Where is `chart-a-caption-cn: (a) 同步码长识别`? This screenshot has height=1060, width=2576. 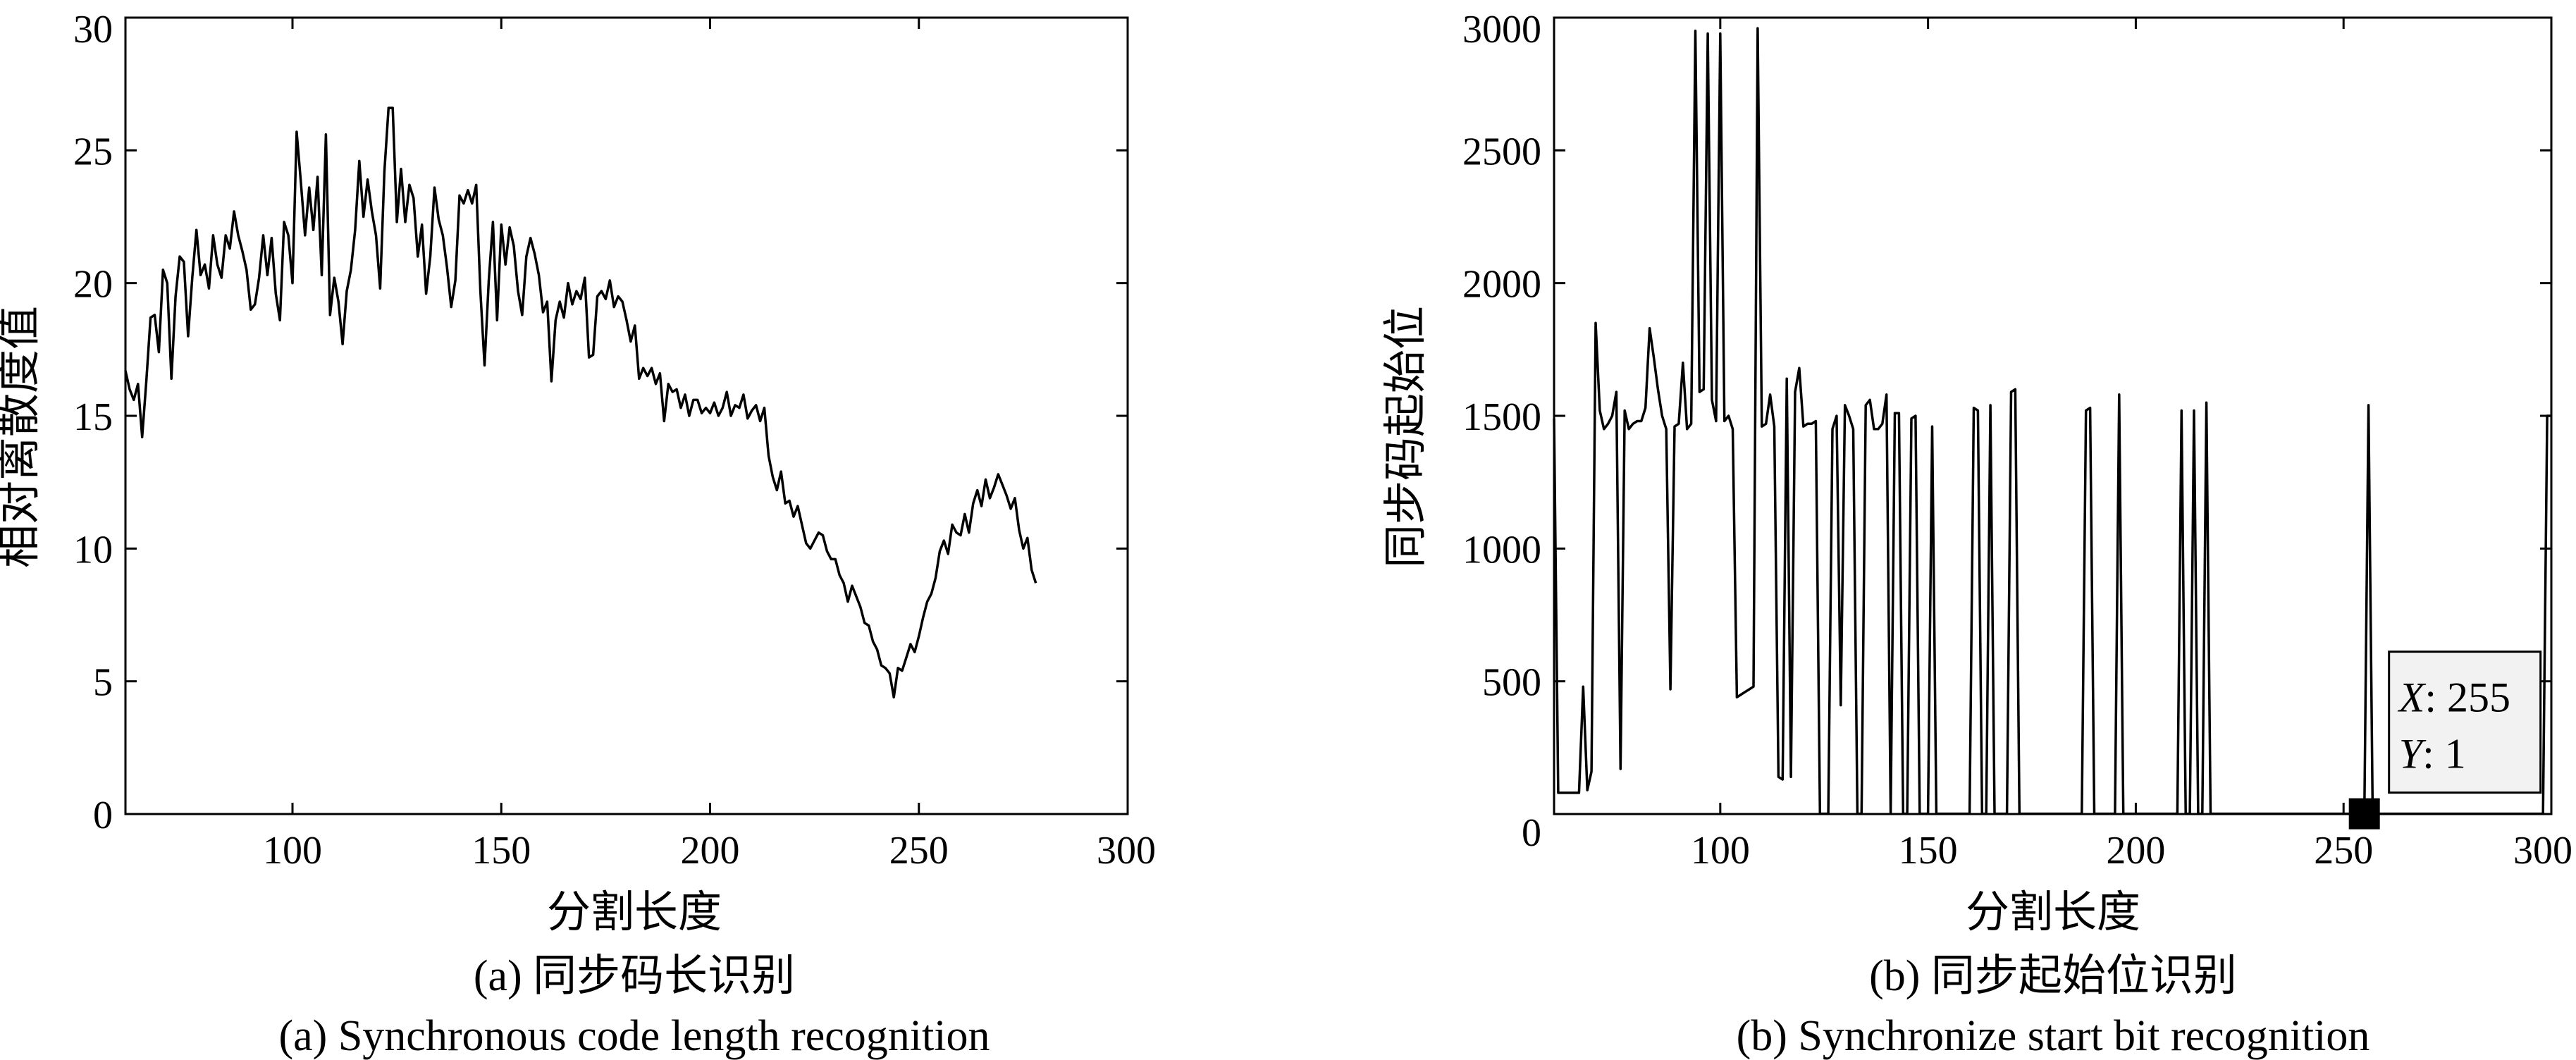 chart-a-caption-cn: (a) 同步码长识别 is located at coordinates (634, 976).